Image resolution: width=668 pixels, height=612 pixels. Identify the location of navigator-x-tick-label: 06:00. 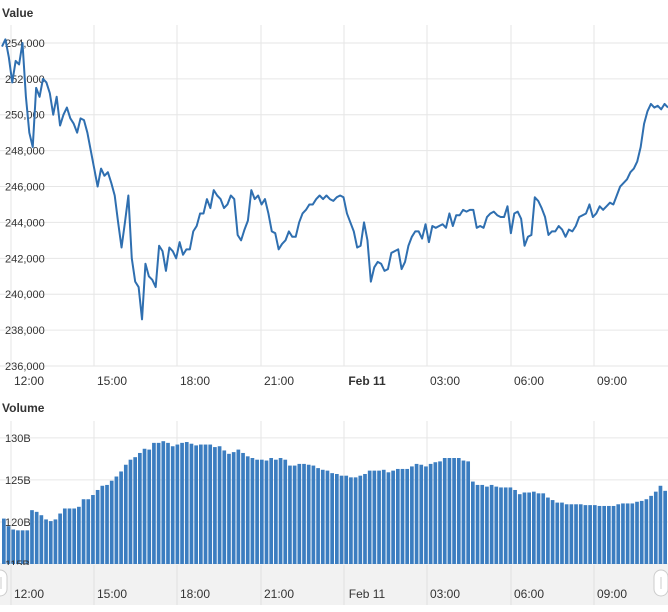
(529, 594).